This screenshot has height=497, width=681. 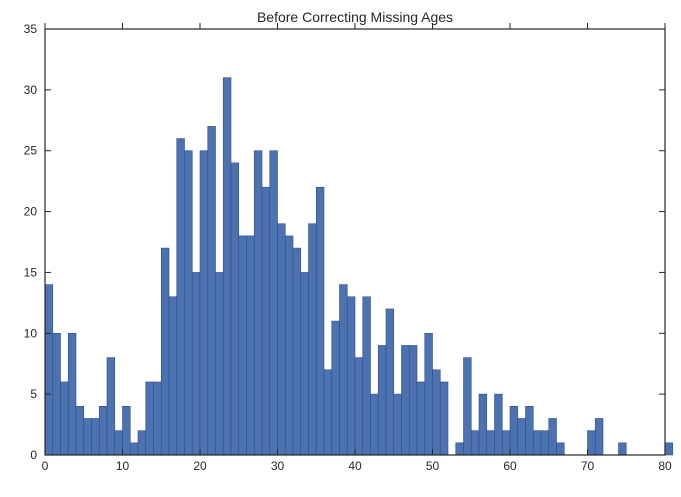 What do you see at coordinates (355, 17) in the screenshot?
I see `chart-title: Before Correcting Missing Ages` at bounding box center [355, 17].